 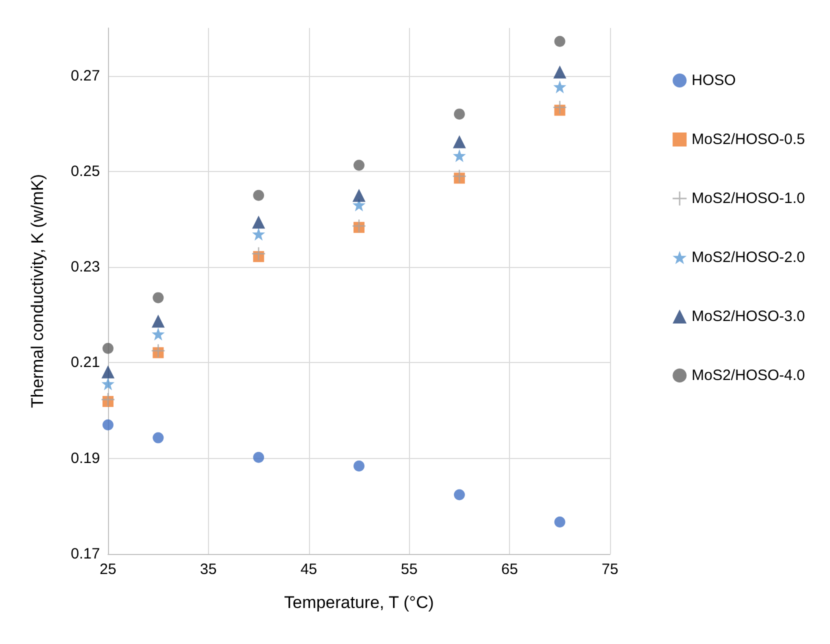 What do you see at coordinates (749, 139) in the screenshot?
I see `legend-label: MoS2/HOSO-0.5` at bounding box center [749, 139].